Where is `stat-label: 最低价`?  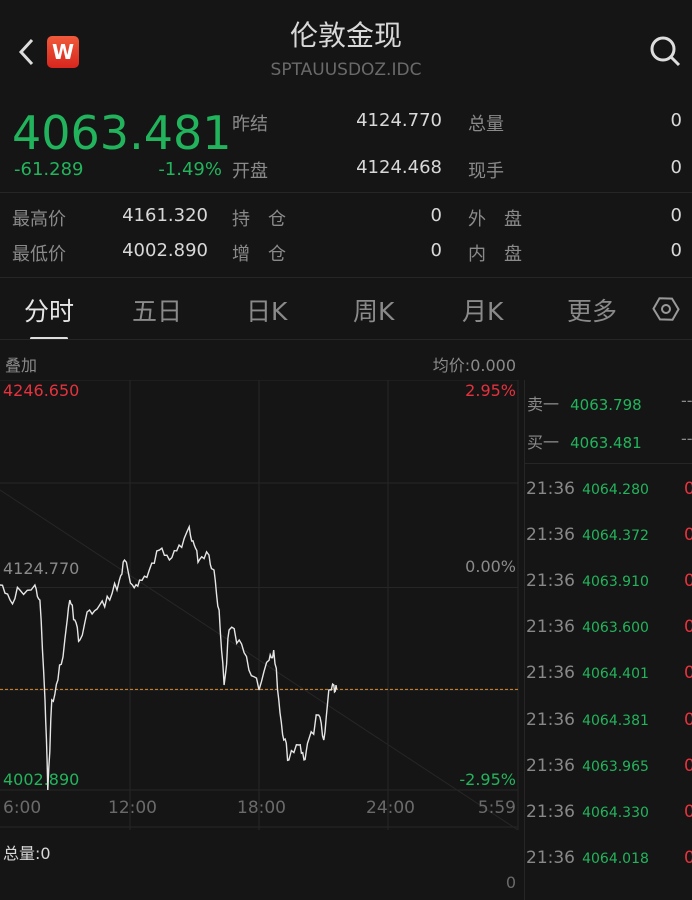 stat-label: 最低价 is located at coordinates (39, 254).